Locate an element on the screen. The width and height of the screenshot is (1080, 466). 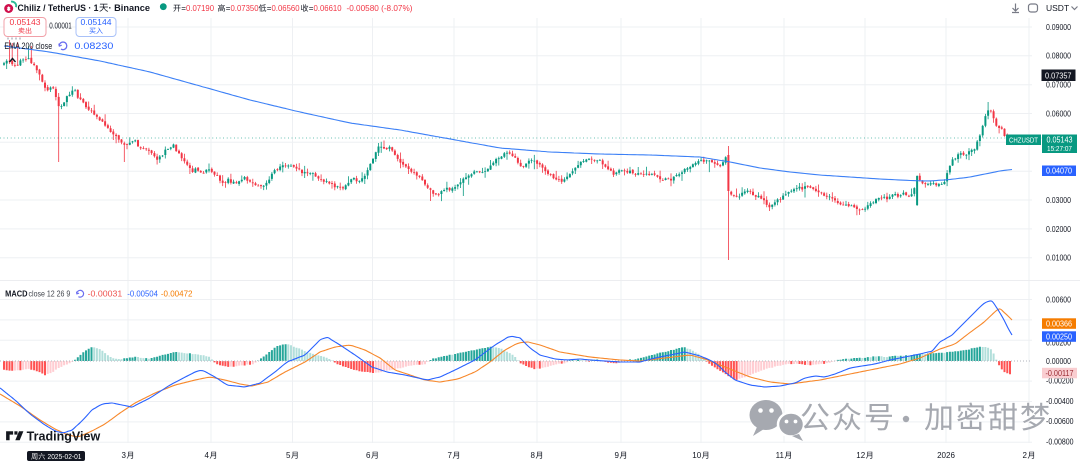
svg-text: -0.00117 is located at coordinates (1060, 373).